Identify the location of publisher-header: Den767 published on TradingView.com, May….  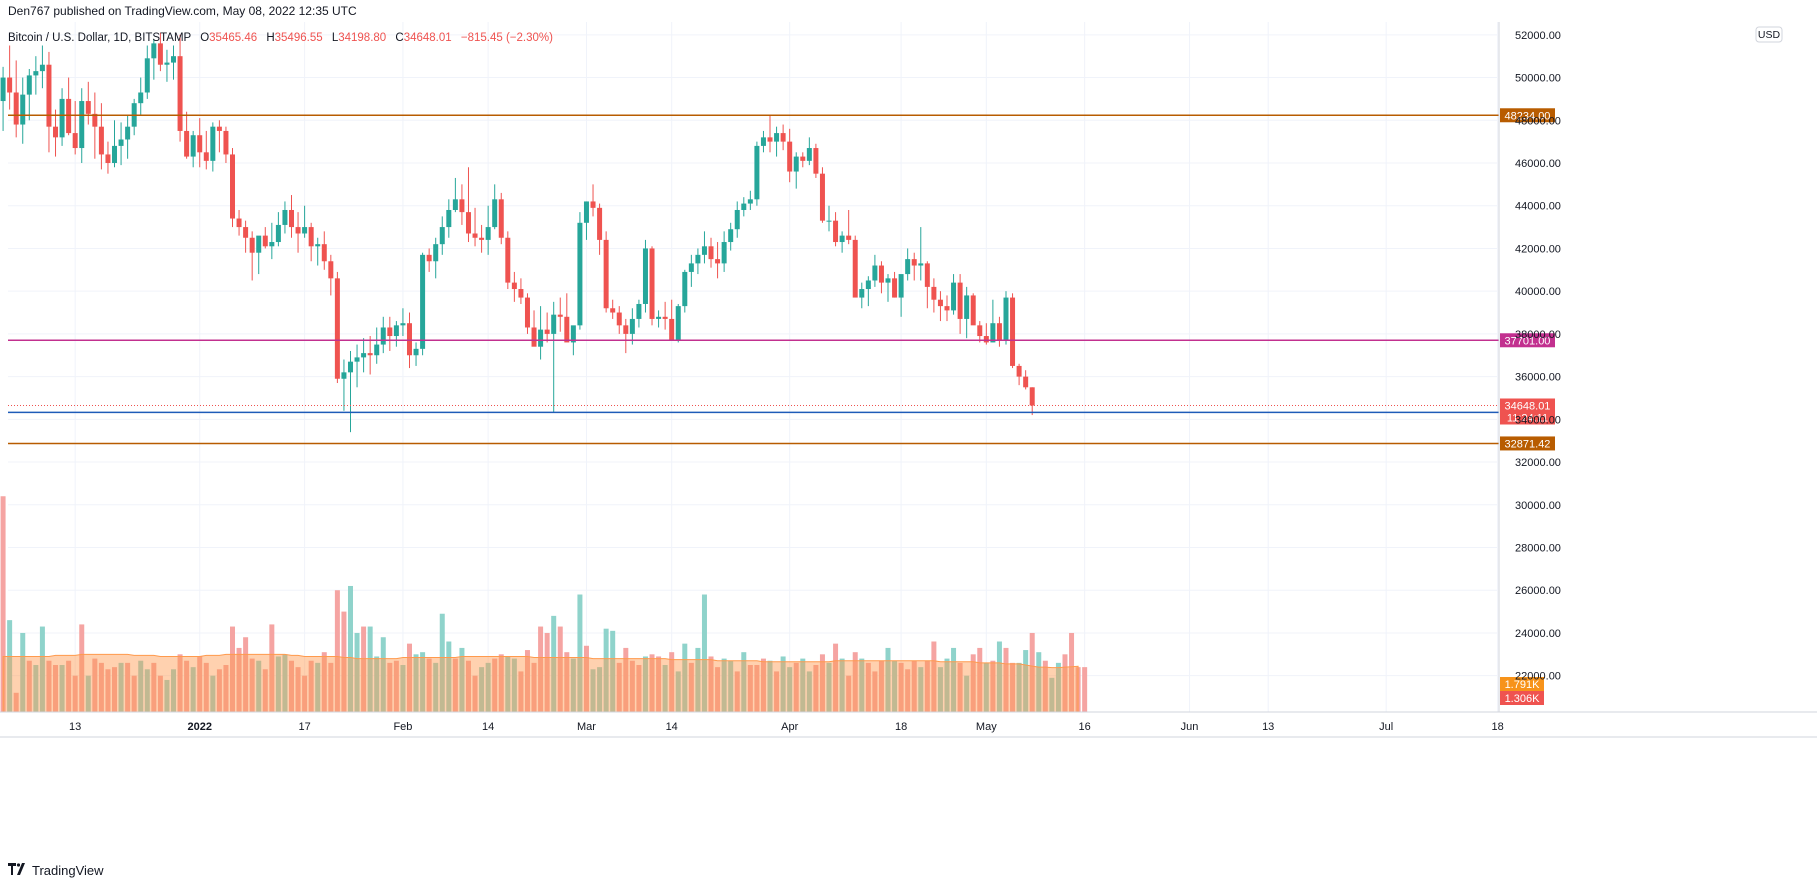
(182, 11).